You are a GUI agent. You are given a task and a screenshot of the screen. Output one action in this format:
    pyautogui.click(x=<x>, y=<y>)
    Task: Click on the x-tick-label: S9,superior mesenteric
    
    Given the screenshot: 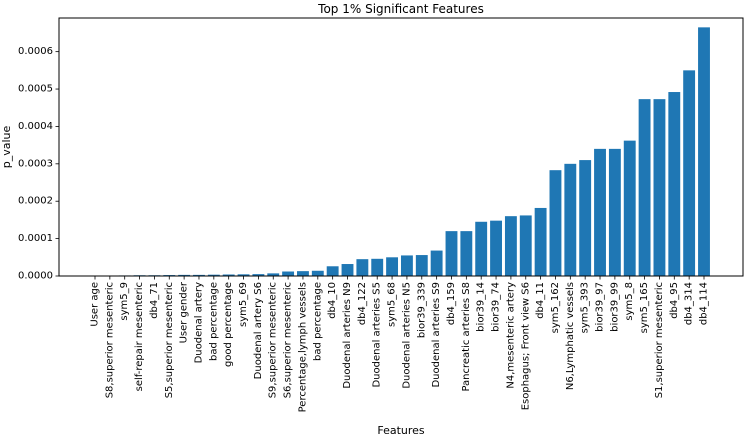 What is the action you would take?
    pyautogui.click(x=273, y=340)
    